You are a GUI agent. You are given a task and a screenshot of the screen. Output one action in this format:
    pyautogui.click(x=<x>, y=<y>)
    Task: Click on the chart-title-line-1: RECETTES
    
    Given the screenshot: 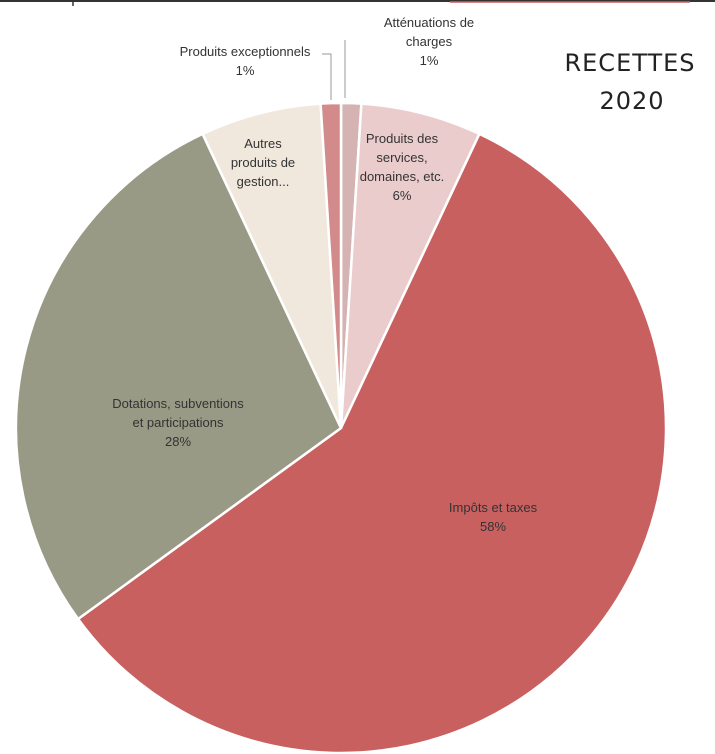 What is the action you would take?
    pyautogui.click(x=629, y=63)
    